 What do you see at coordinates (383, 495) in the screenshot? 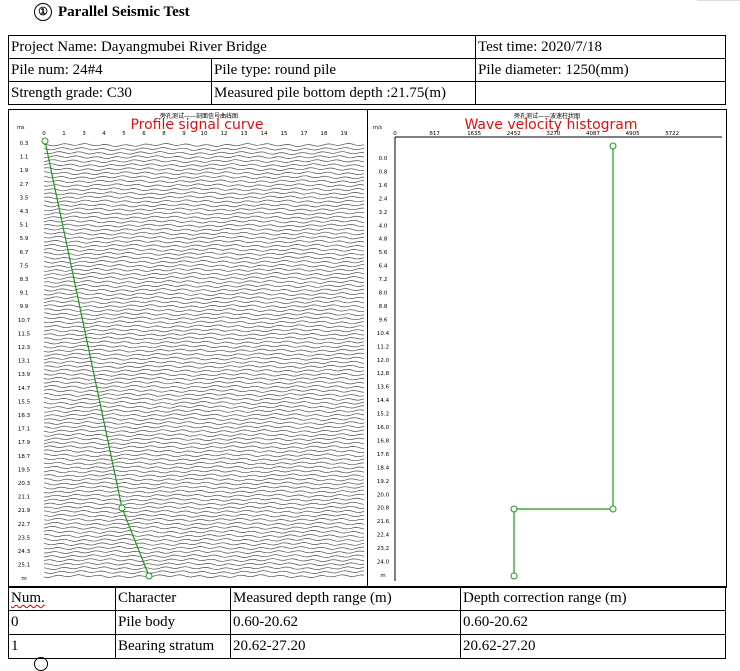
I see `y-tick-label: 20.0` at bounding box center [383, 495].